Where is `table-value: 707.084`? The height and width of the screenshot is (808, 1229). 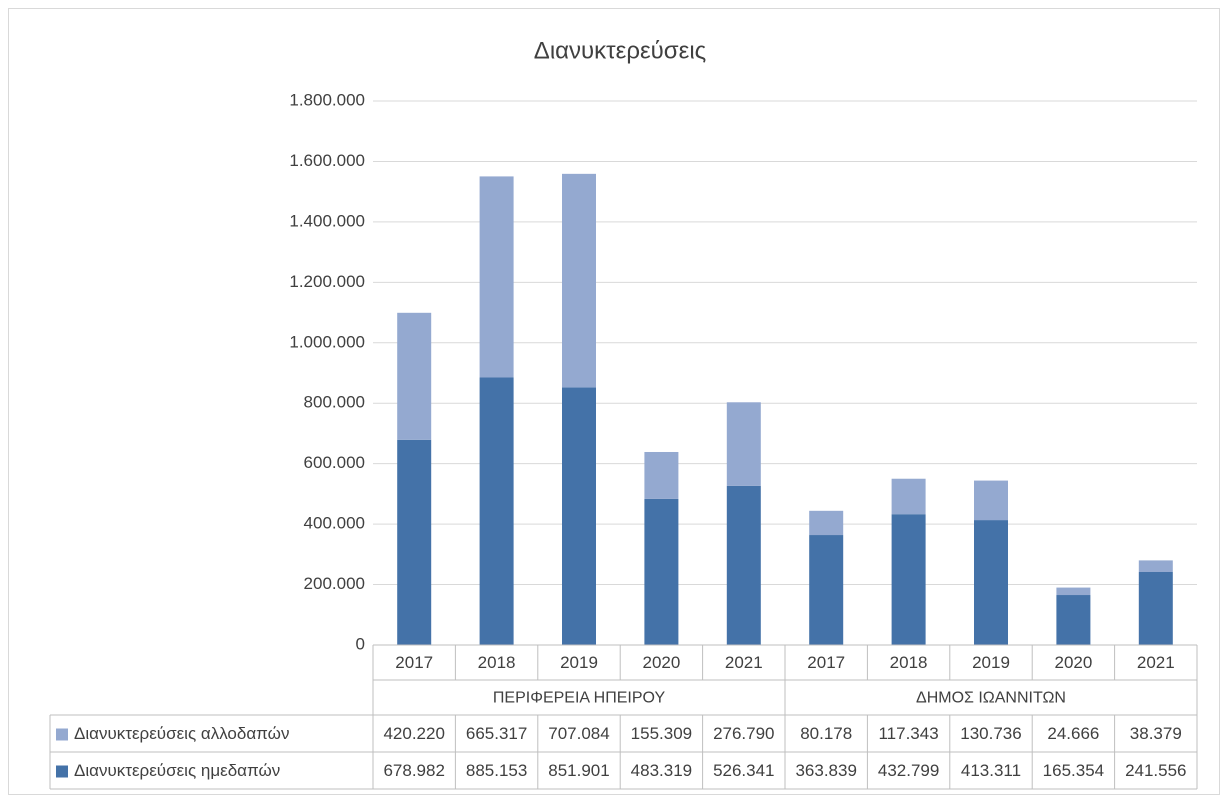 table-value: 707.084 is located at coordinates (578, 733).